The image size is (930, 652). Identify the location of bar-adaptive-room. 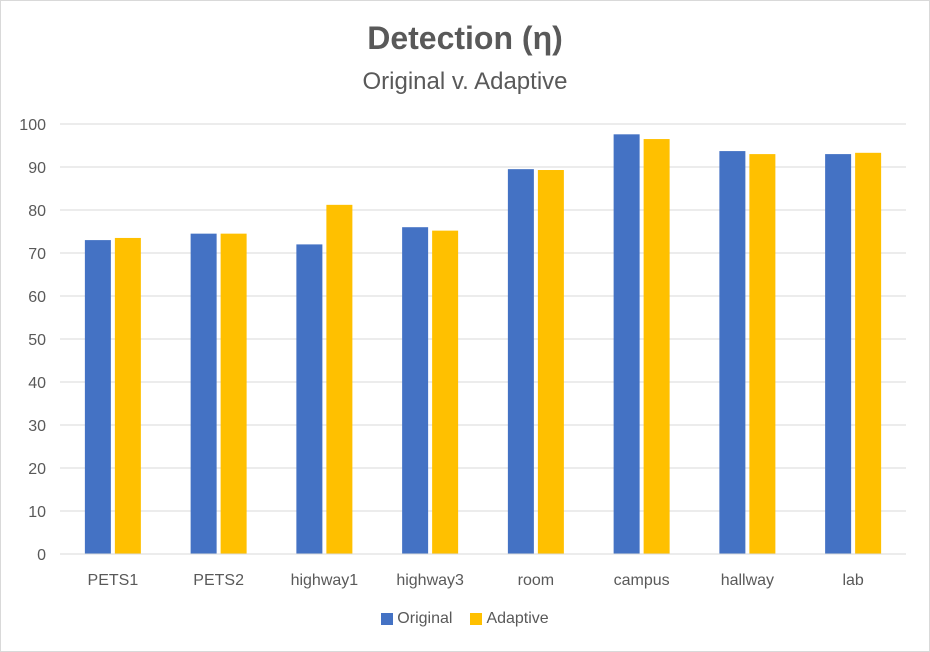
(550, 362).